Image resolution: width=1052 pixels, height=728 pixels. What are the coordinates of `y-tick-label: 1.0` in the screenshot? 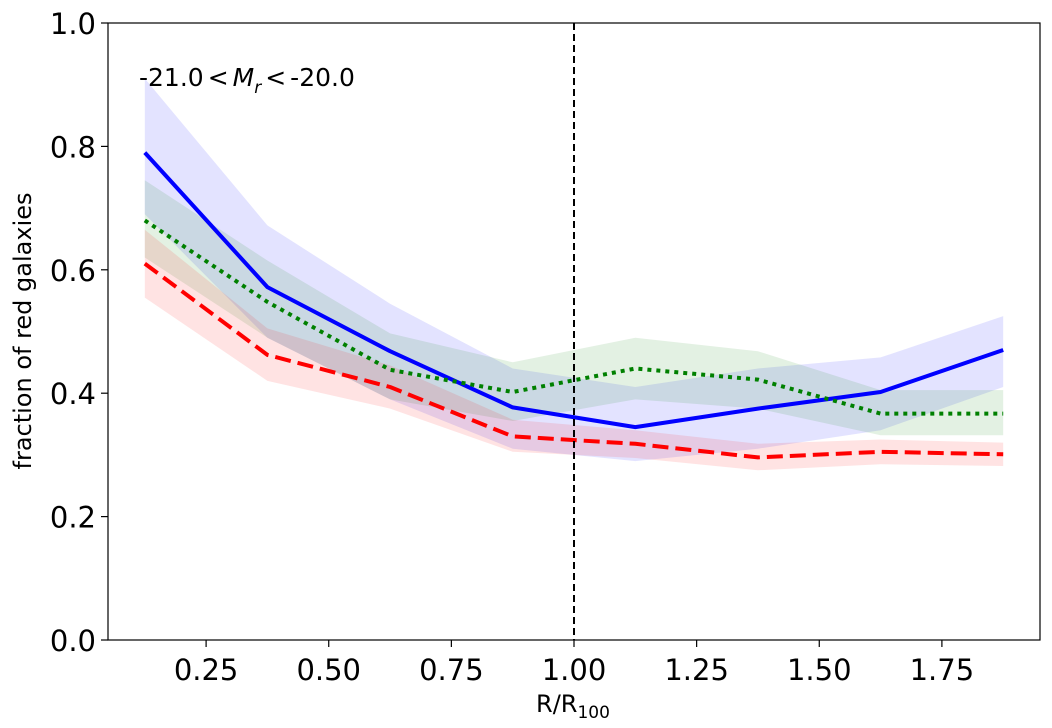 It's located at (73, 24).